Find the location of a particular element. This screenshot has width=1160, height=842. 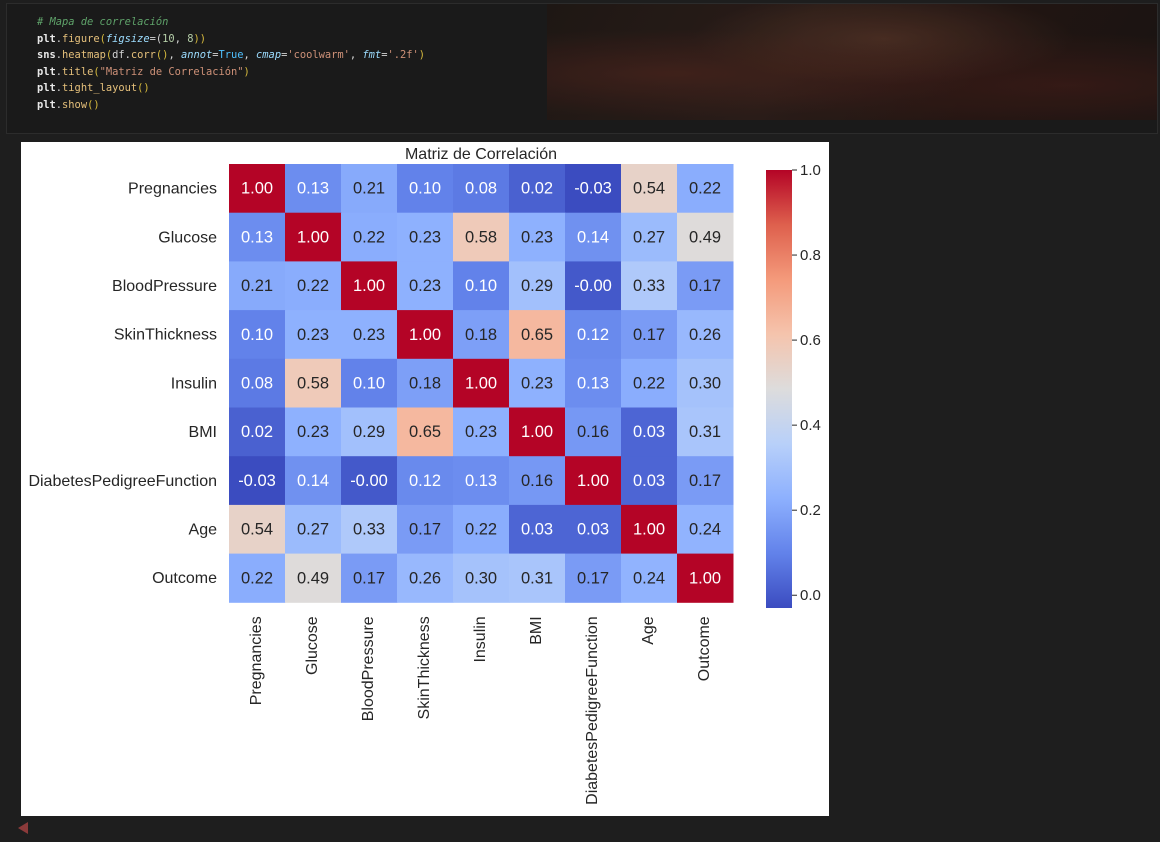

code-token: fmt is located at coordinates (372, 55).